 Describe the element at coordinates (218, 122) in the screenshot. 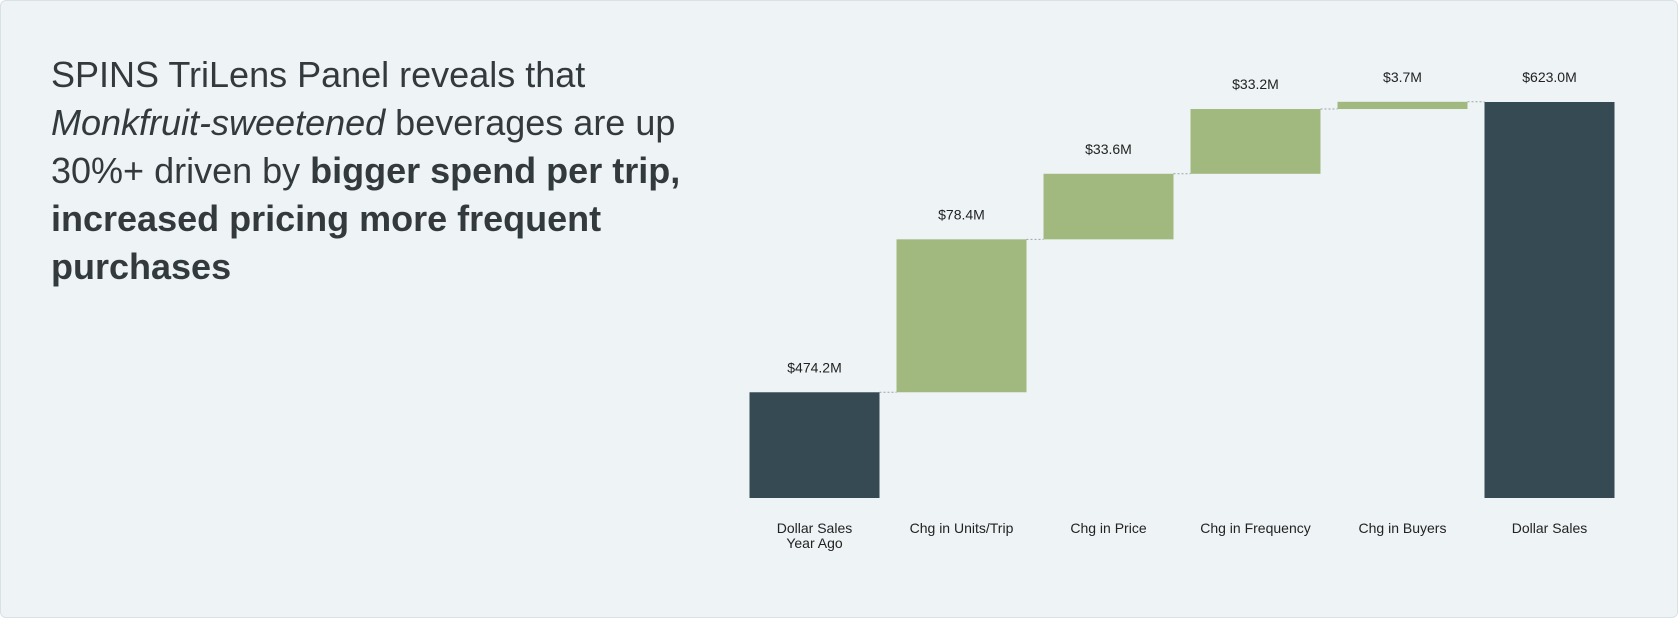

I see `headline-part: Monkfruit-sweetened` at that location.